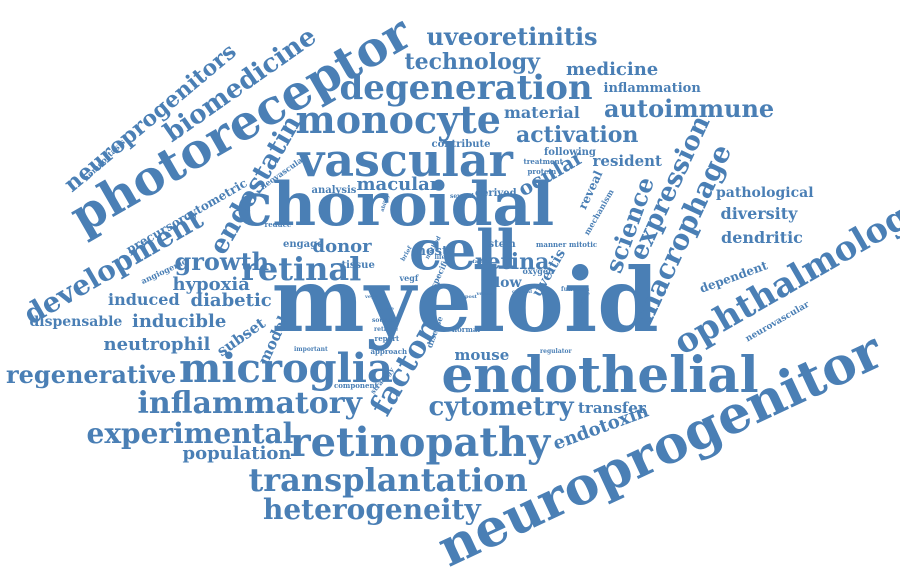 The height and width of the screenshot is (581, 900). What do you see at coordinates (471, 296) in the screenshot?
I see `word-post: post` at bounding box center [471, 296].